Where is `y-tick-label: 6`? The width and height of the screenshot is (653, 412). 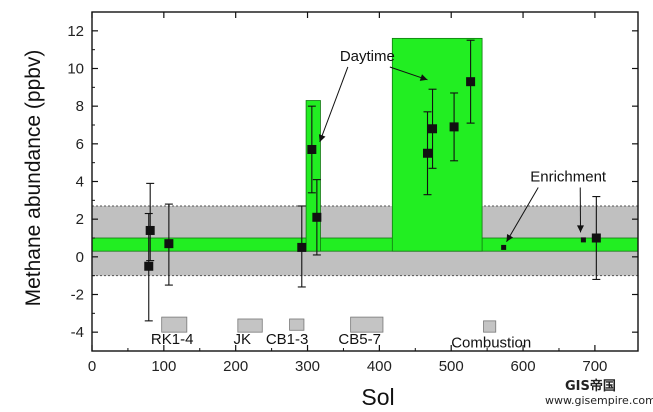 y-tick-label: 6 is located at coordinates (80, 144).